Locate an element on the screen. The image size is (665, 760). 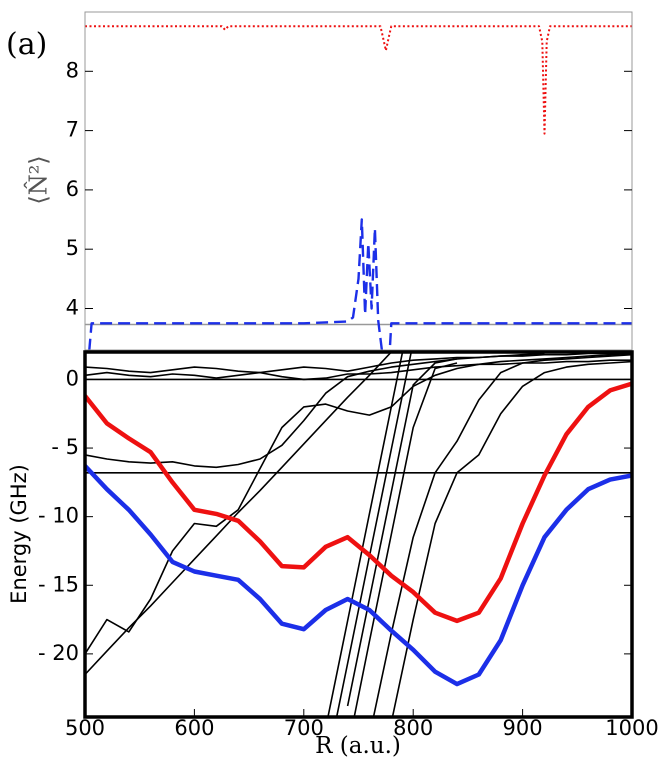
y-tick-label: - 10 is located at coordinates (58, 516).